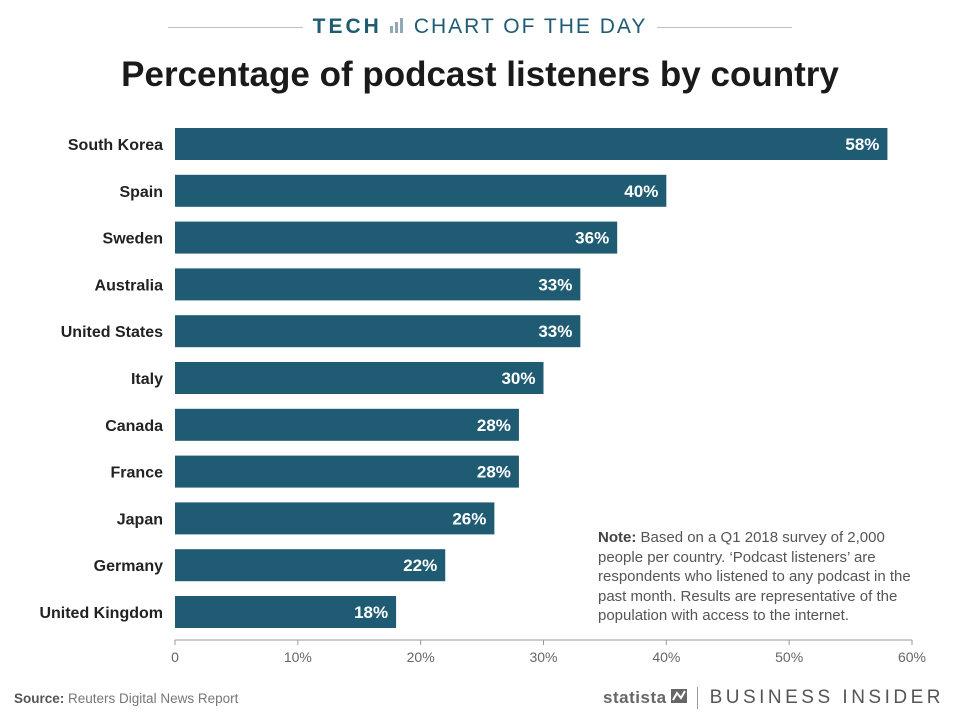 The height and width of the screenshot is (720, 960). What do you see at coordinates (641, 191) in the screenshot?
I see `value-label: 40%` at bounding box center [641, 191].